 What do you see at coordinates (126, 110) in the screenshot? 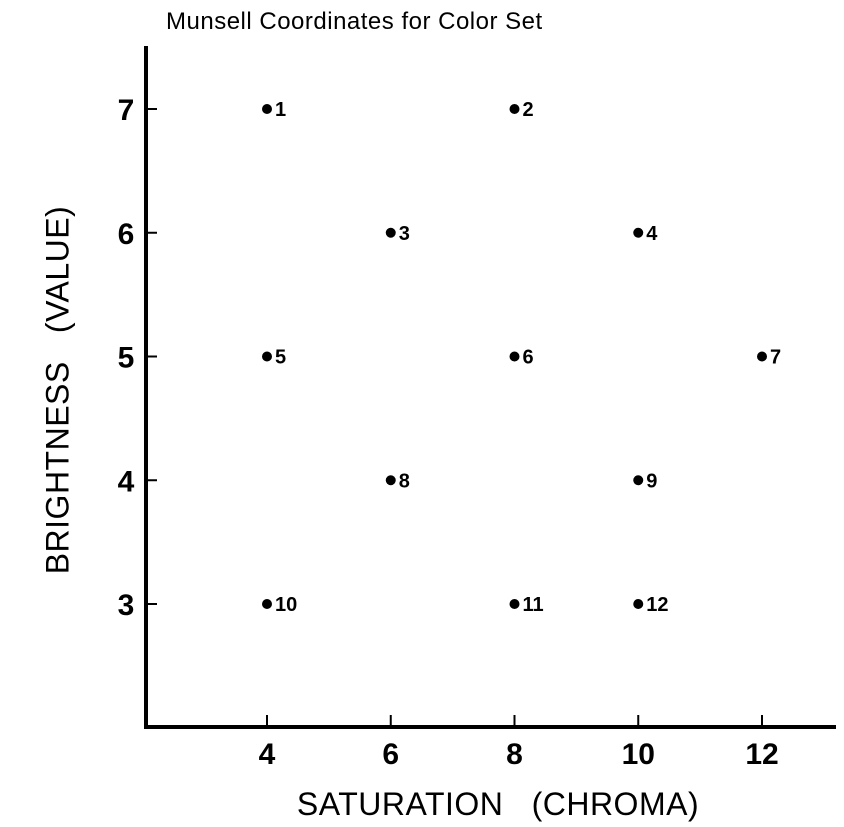
I see `y-tick-label: 7` at bounding box center [126, 110].